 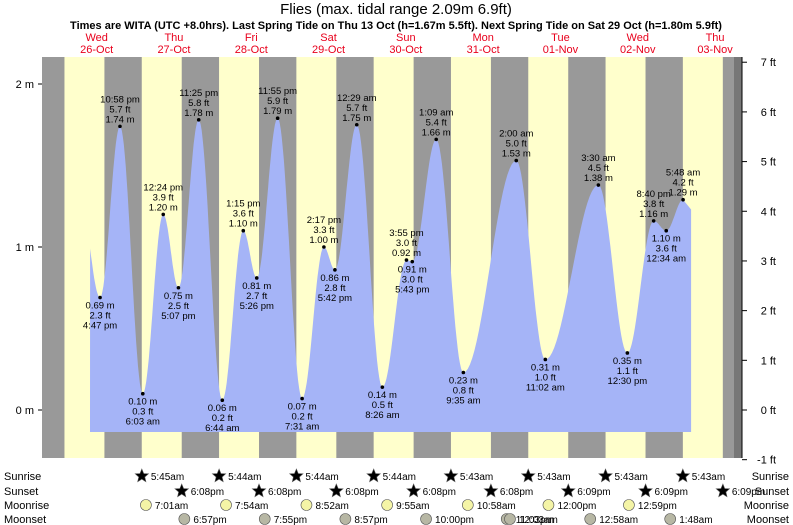 I want to click on right-tick-label: 4 ft, so click(x=768, y=212).